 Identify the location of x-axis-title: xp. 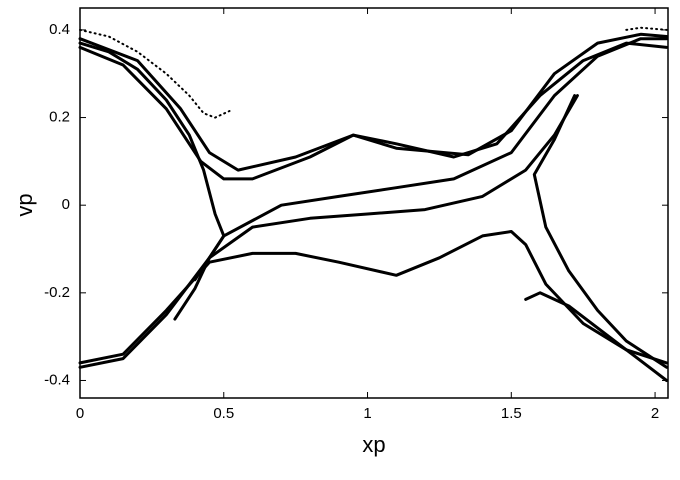
(373, 444).